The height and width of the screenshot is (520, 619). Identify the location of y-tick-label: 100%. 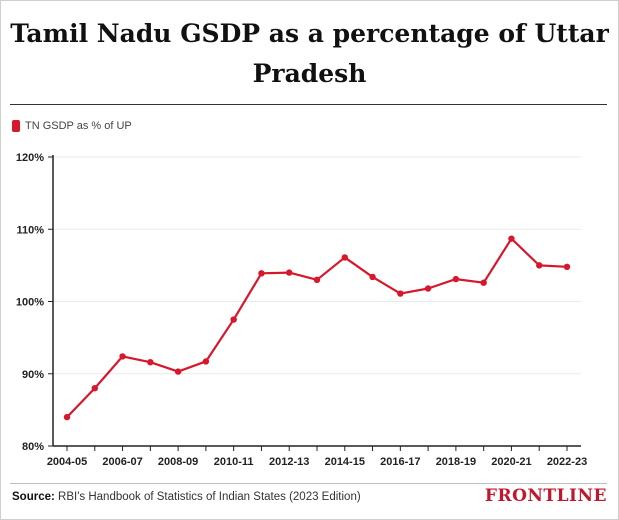
(30, 303).